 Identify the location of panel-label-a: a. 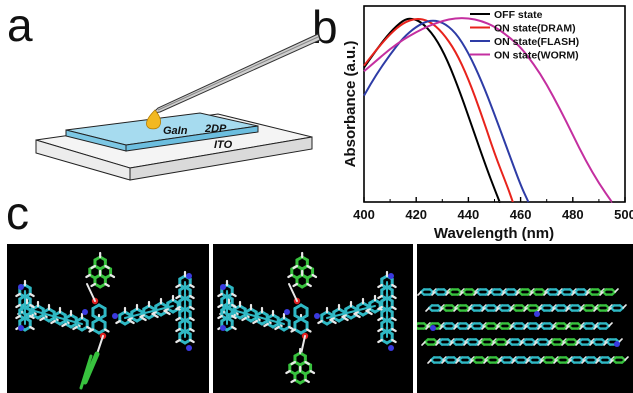
(20, 25).